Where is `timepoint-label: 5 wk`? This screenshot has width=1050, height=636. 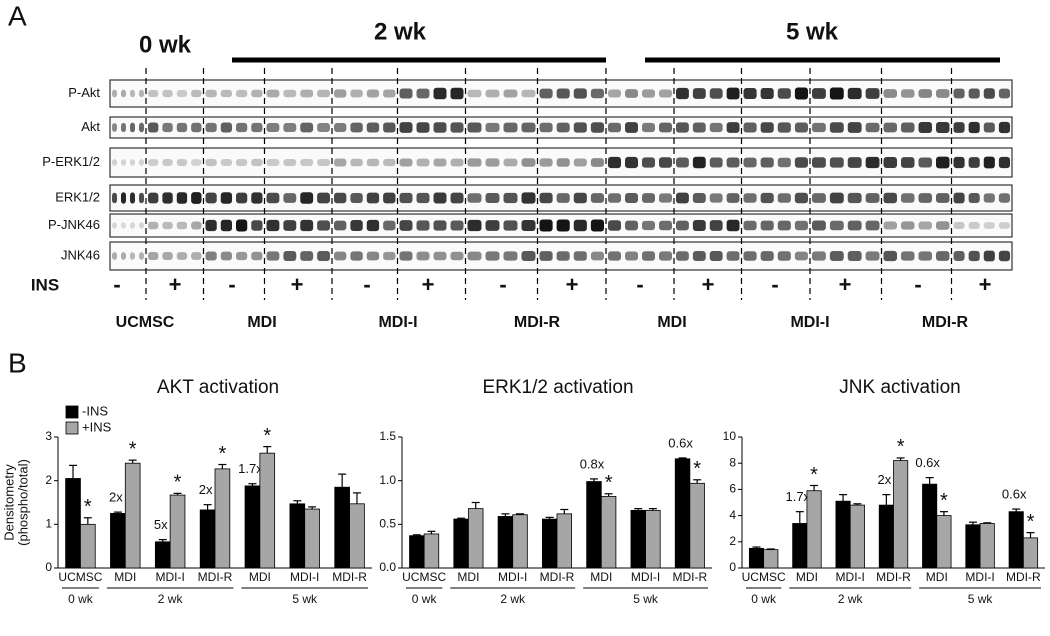 timepoint-label: 5 wk is located at coordinates (812, 31).